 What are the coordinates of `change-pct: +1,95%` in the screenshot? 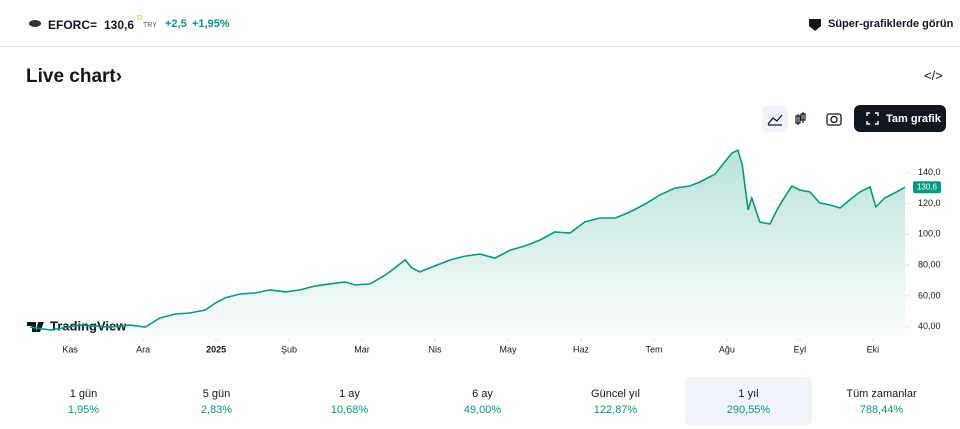 It's located at (211, 24).